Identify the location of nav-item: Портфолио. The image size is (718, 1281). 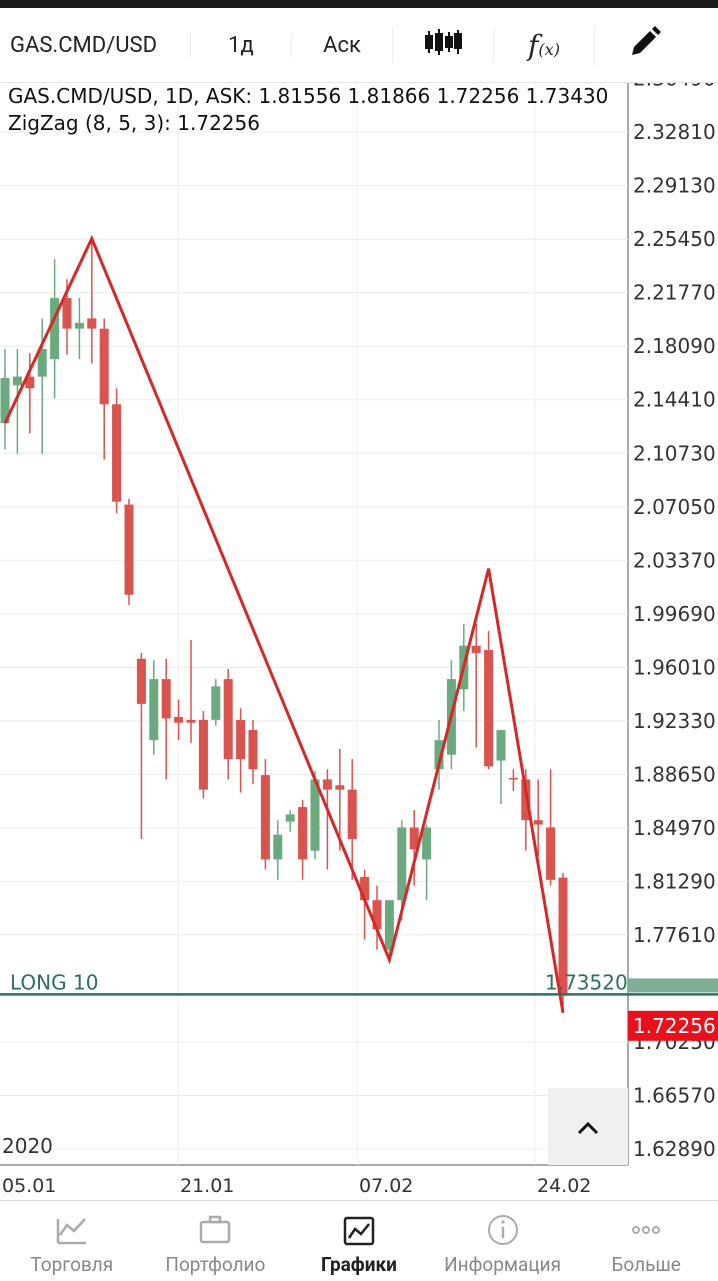
(216, 1241).